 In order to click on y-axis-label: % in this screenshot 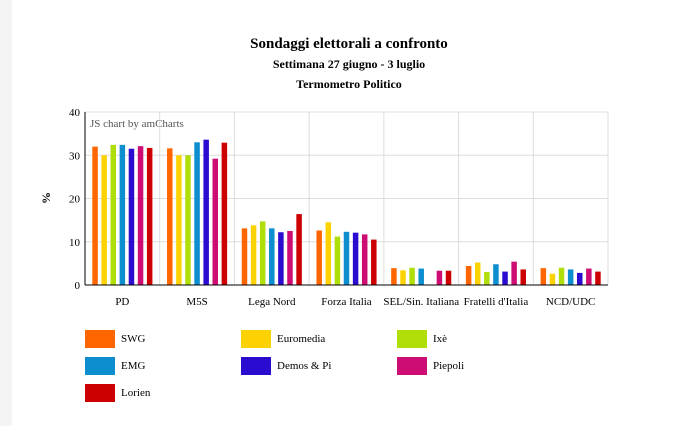, I will do `click(46, 198)`.